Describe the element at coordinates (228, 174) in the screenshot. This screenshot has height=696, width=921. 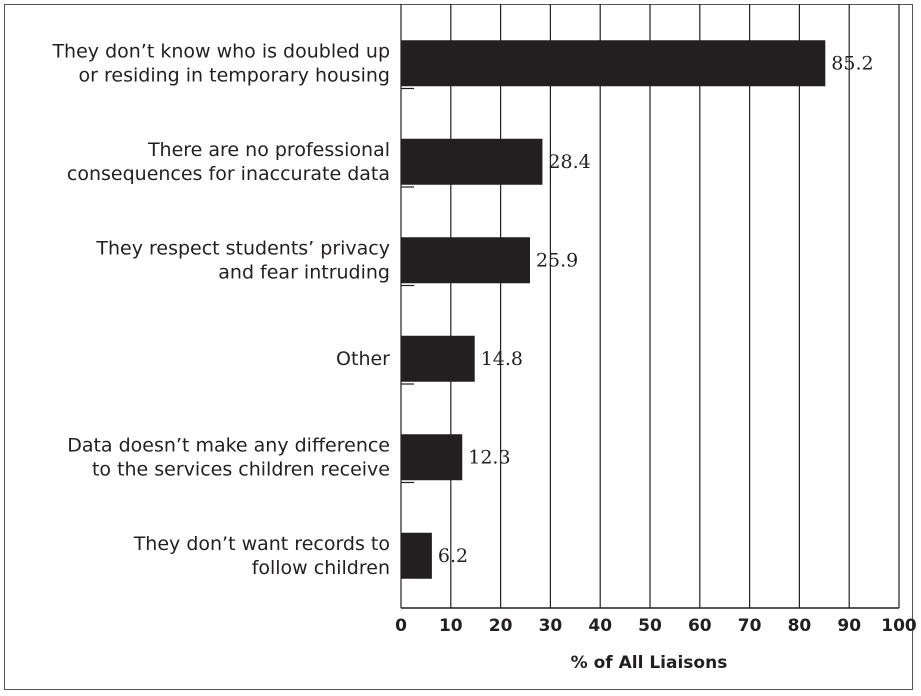
I see `category-label: consequences for inaccurate data` at that location.